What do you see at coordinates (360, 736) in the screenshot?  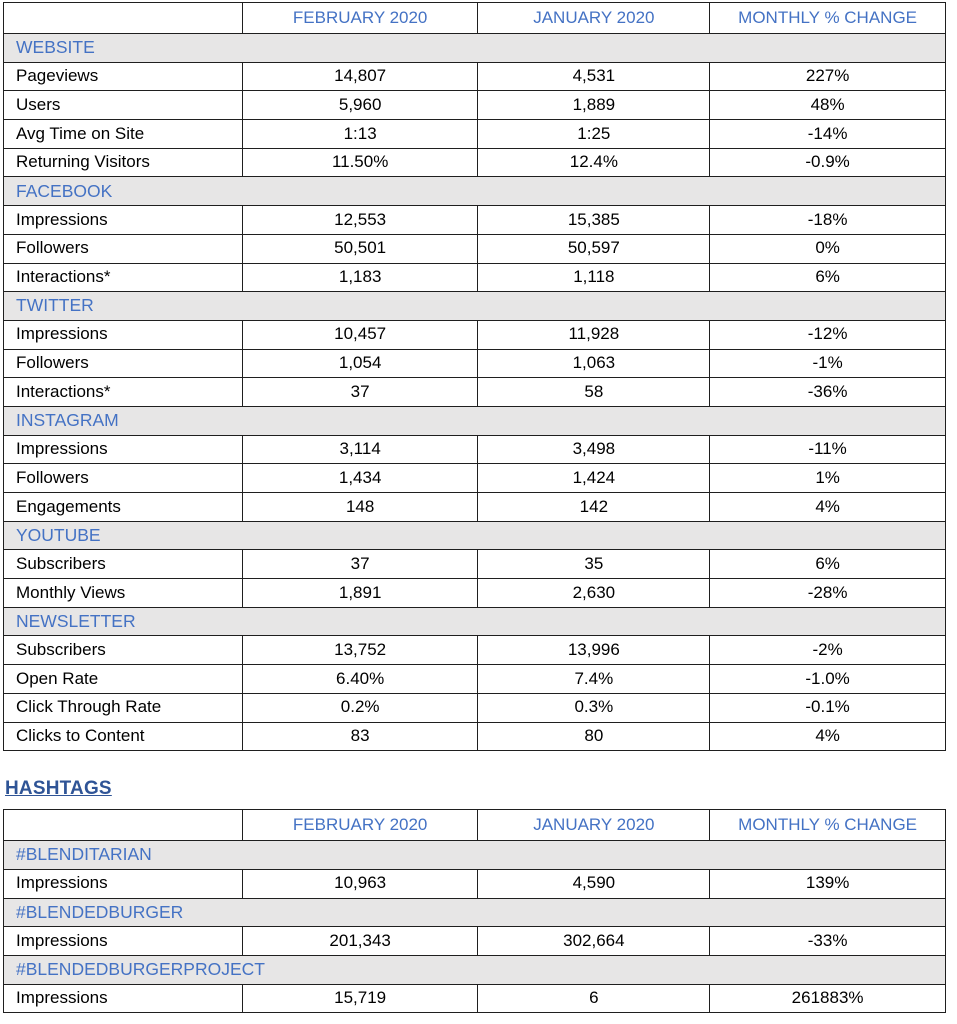 I see `feb-value: 83` at bounding box center [360, 736].